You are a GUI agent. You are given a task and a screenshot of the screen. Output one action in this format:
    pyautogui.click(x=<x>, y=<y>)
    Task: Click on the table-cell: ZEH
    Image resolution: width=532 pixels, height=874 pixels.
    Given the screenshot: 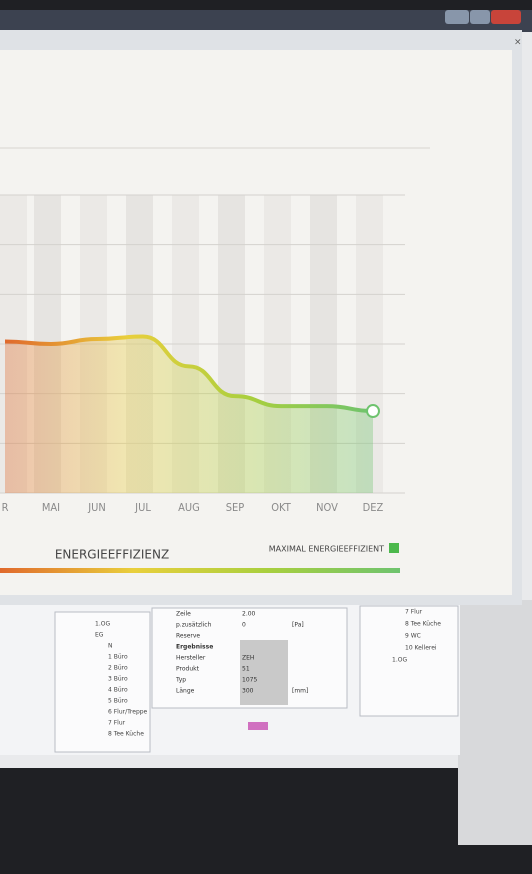 What is the action you would take?
    pyautogui.click(x=248, y=658)
    